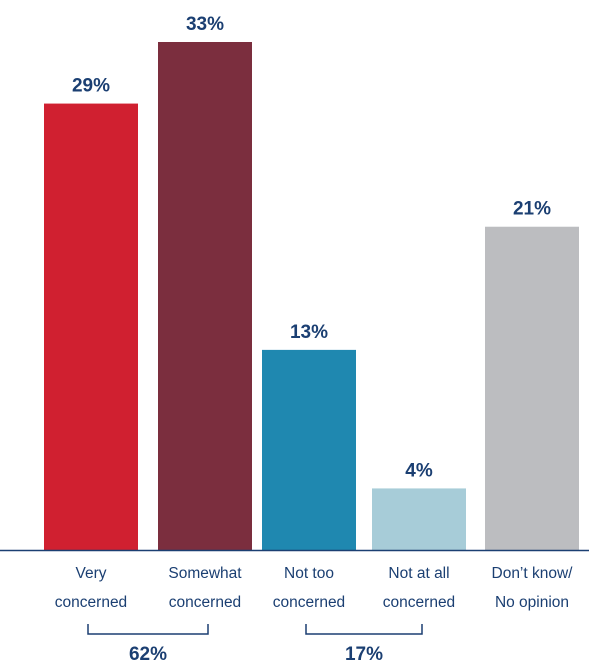  What do you see at coordinates (309, 332) in the screenshot?
I see `value-label-3: 13%` at bounding box center [309, 332].